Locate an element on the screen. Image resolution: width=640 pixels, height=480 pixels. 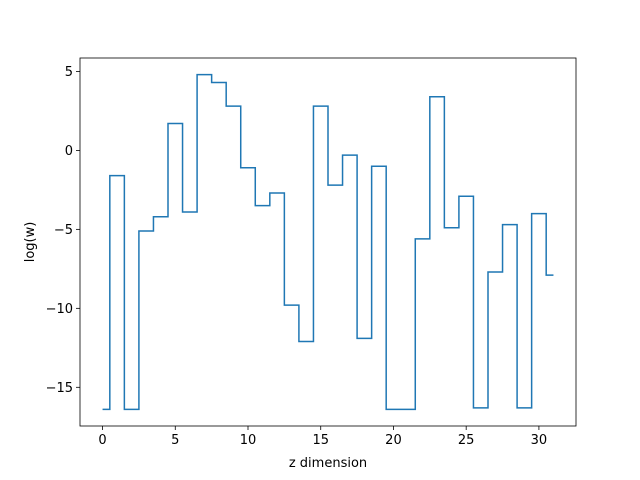
y-tick-label: 5 is located at coordinates (69, 72).